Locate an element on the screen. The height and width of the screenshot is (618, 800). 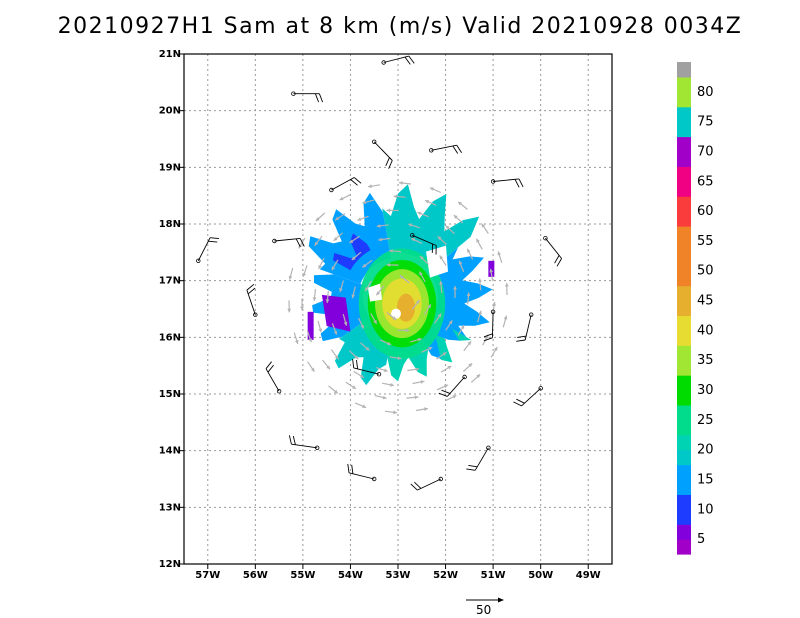
wind-speed-band-outer is located at coordinates (352, 252).